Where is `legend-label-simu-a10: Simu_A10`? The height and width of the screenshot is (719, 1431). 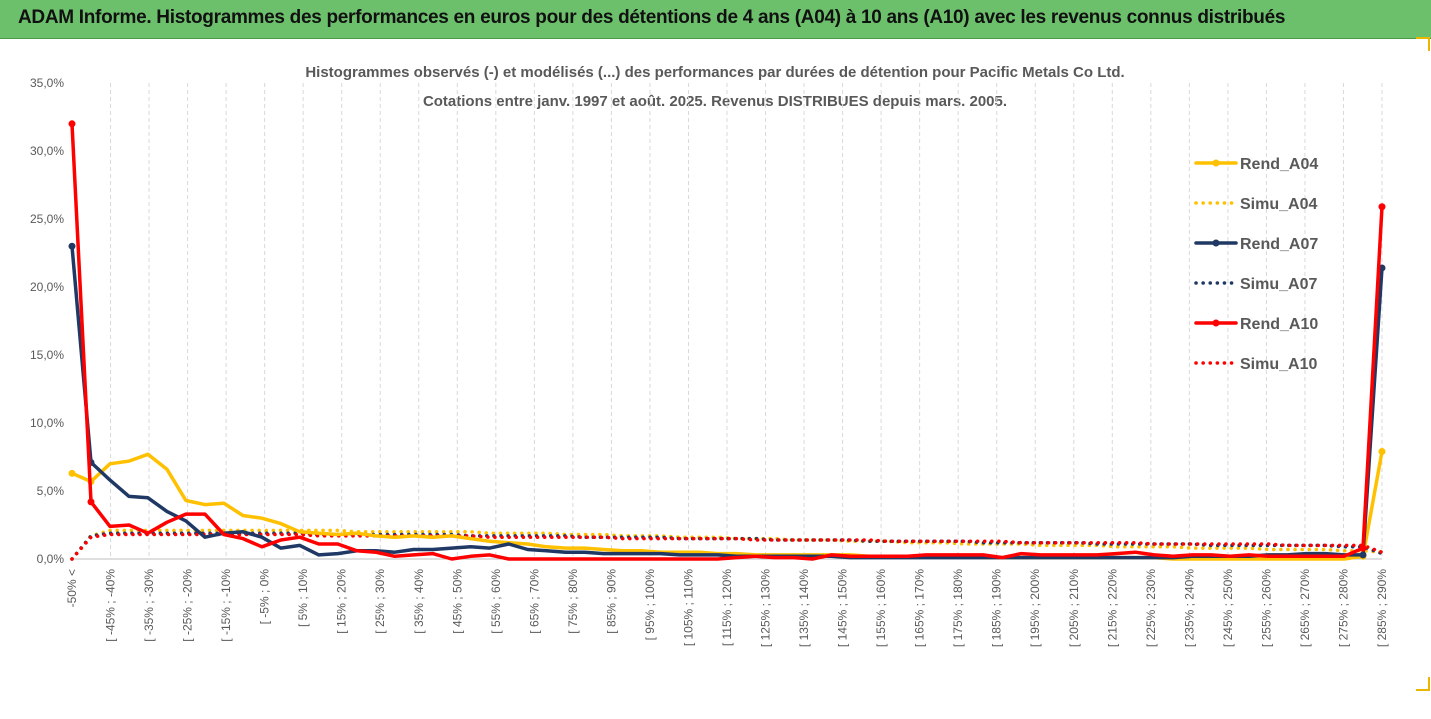 legend-label-simu-a10: Simu_A10 is located at coordinates (1278, 364).